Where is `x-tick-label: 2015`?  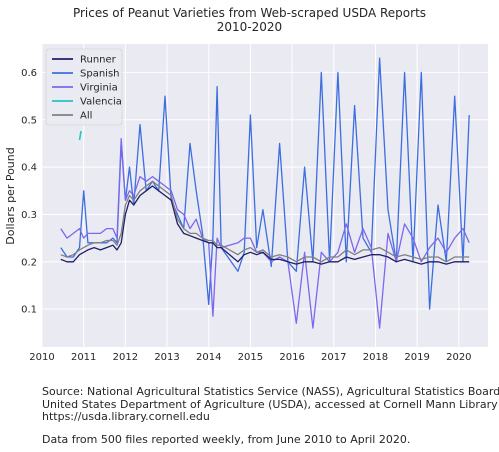 x-tick-label: 2015 is located at coordinates (250, 357).